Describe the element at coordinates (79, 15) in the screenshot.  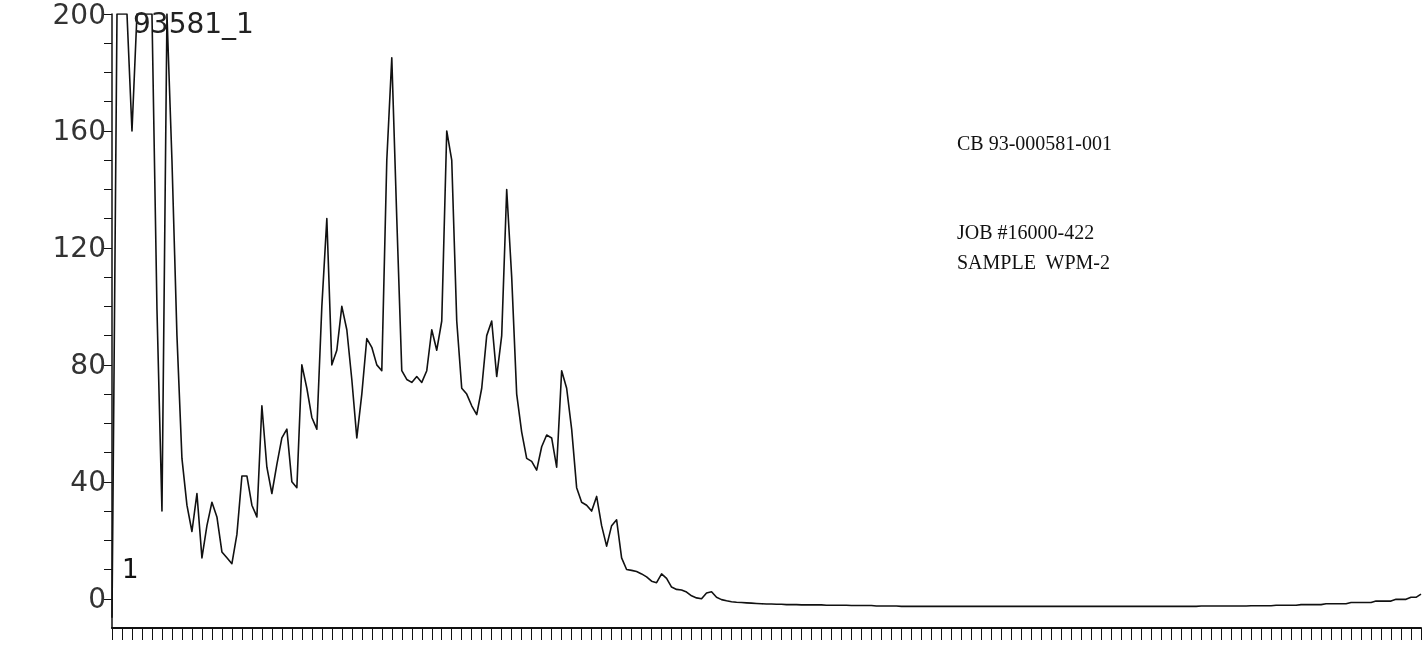
I see `y-tick-label: 200` at that location.